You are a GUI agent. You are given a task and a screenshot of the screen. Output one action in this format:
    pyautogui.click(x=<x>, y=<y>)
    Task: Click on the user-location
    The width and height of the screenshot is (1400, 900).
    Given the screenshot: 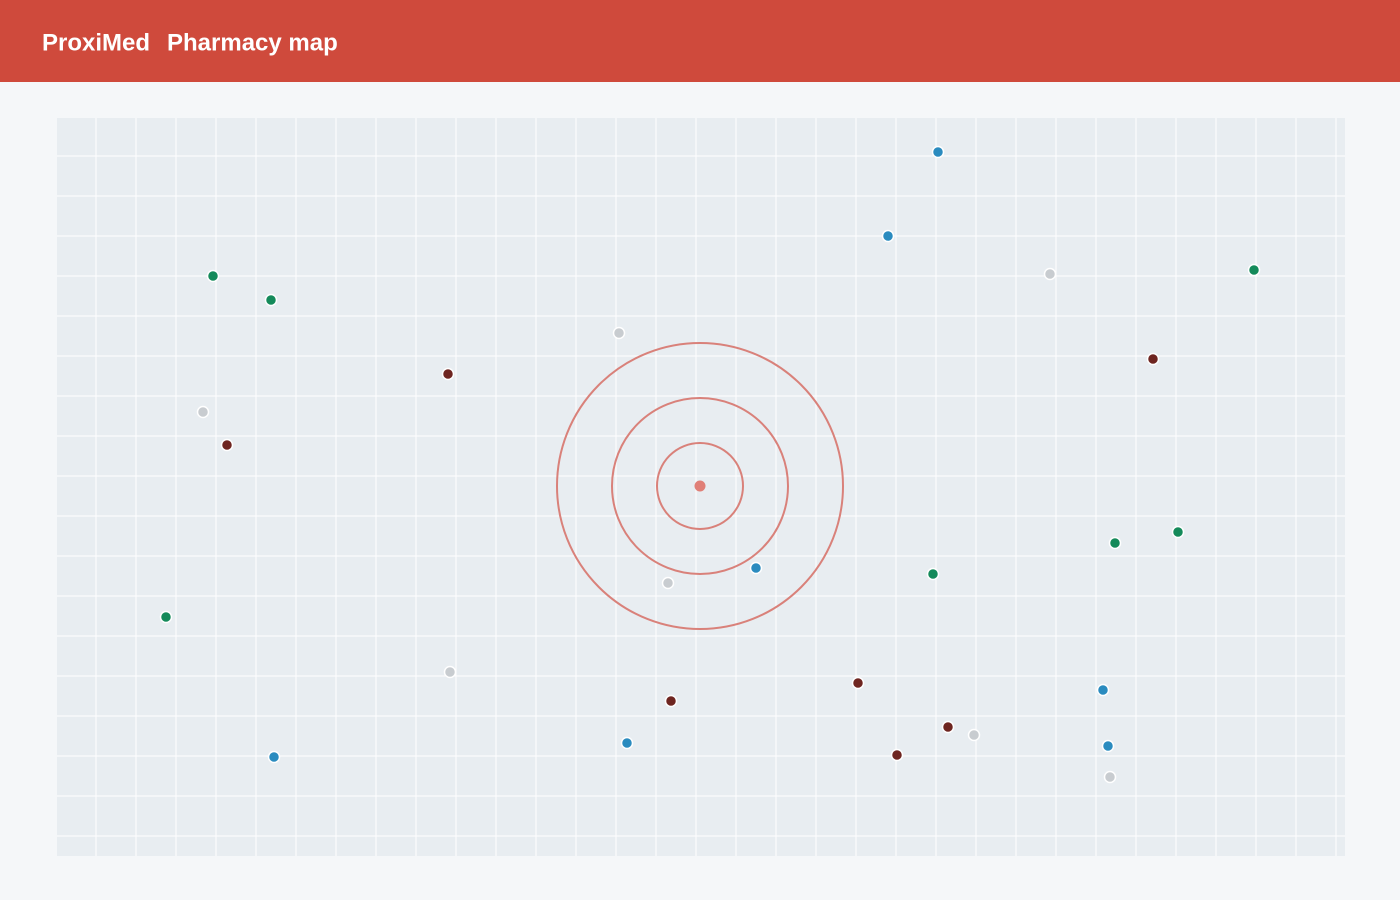 What is the action you would take?
    pyautogui.click(x=700, y=486)
    